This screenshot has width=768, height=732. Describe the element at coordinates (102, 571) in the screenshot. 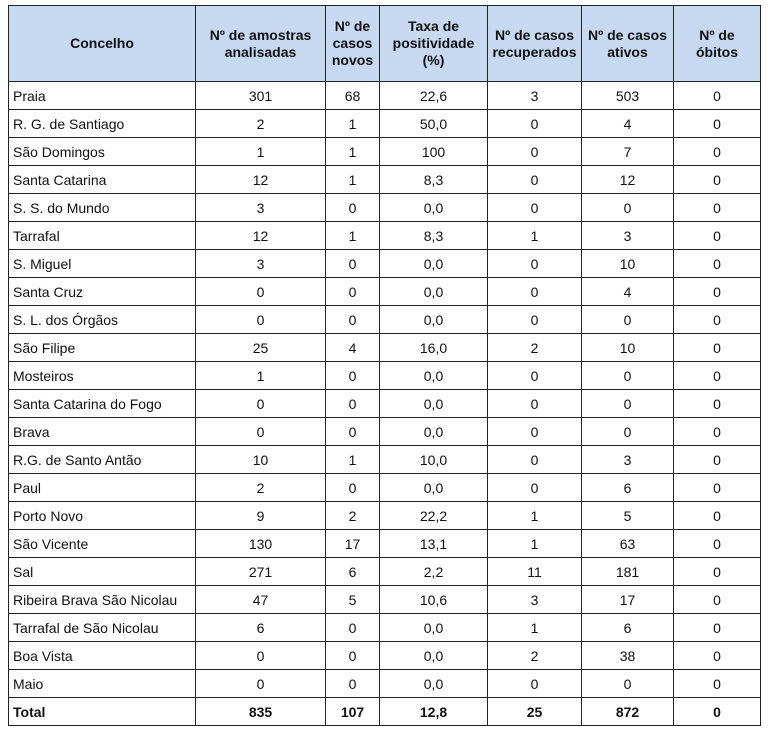

I see `municipality-cell: Sal` at that location.